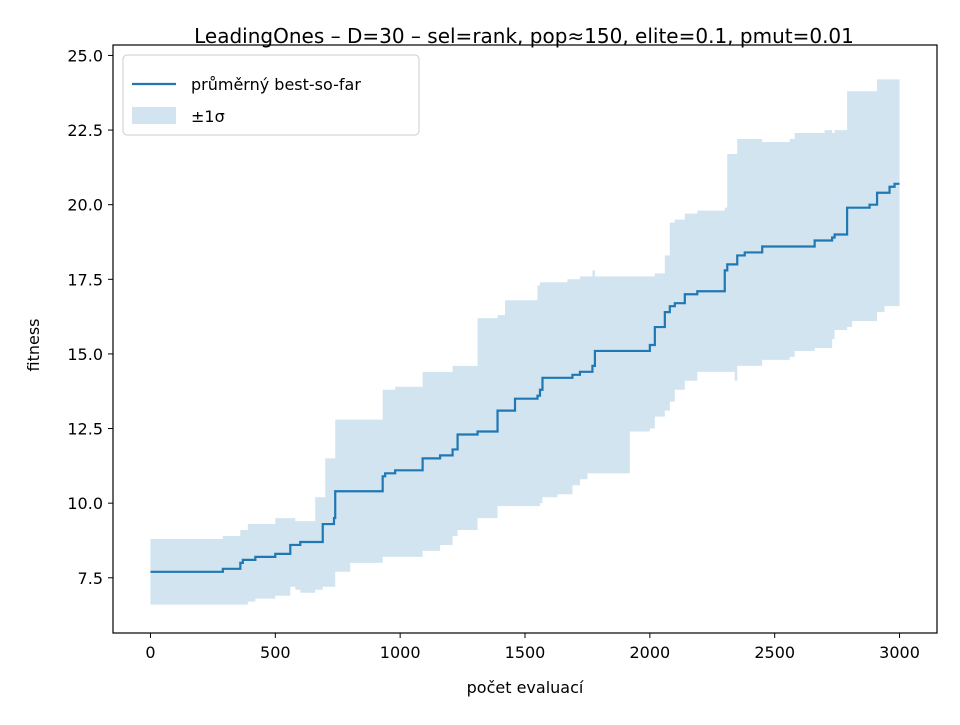 The height and width of the screenshot is (725, 960). I want to click on legend-box, so click(271, 95).